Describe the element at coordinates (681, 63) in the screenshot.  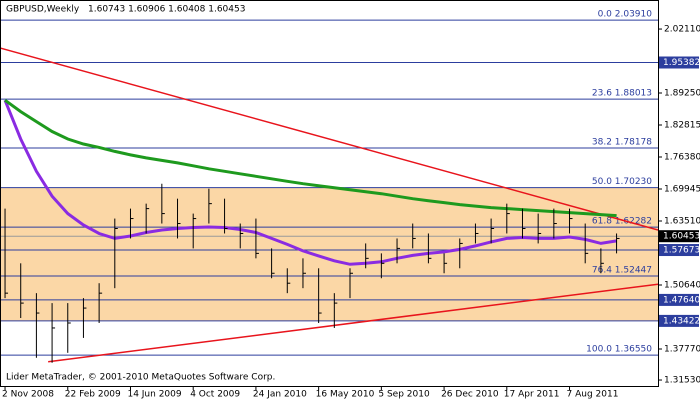
I see `level-label: 1.95382` at that location.